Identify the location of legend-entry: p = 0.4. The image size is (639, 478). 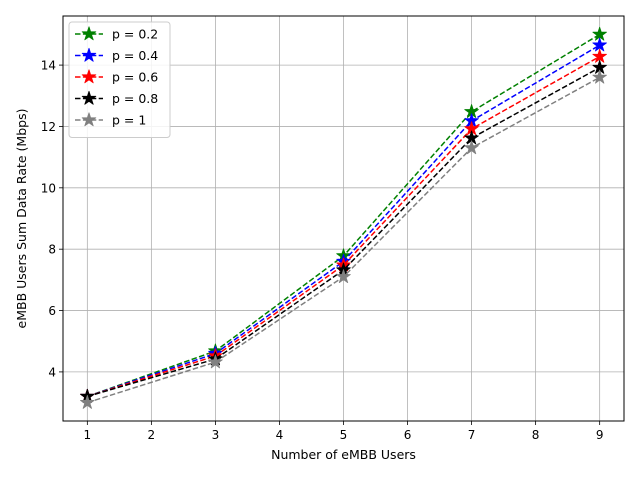
(116, 55).